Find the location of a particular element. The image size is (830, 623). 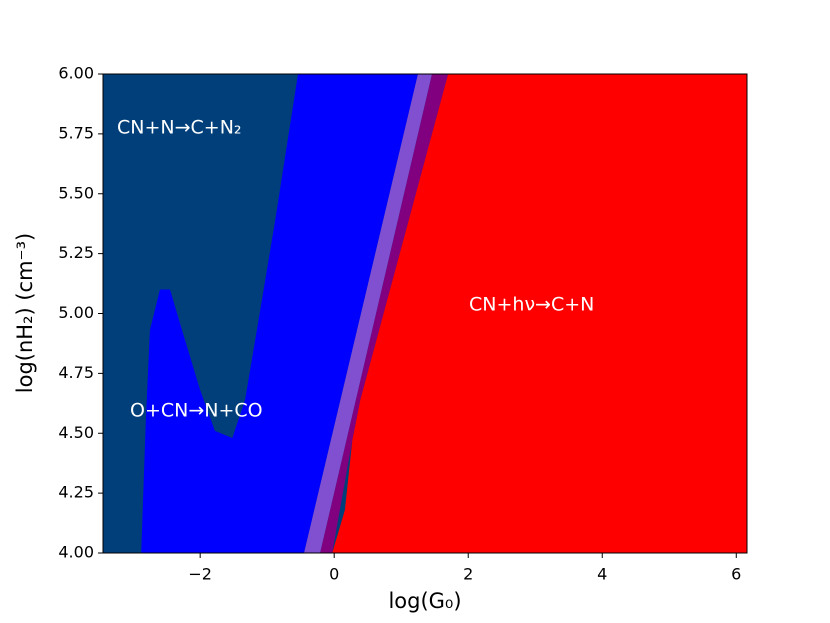

x-tick-label: 0 is located at coordinates (334, 574).